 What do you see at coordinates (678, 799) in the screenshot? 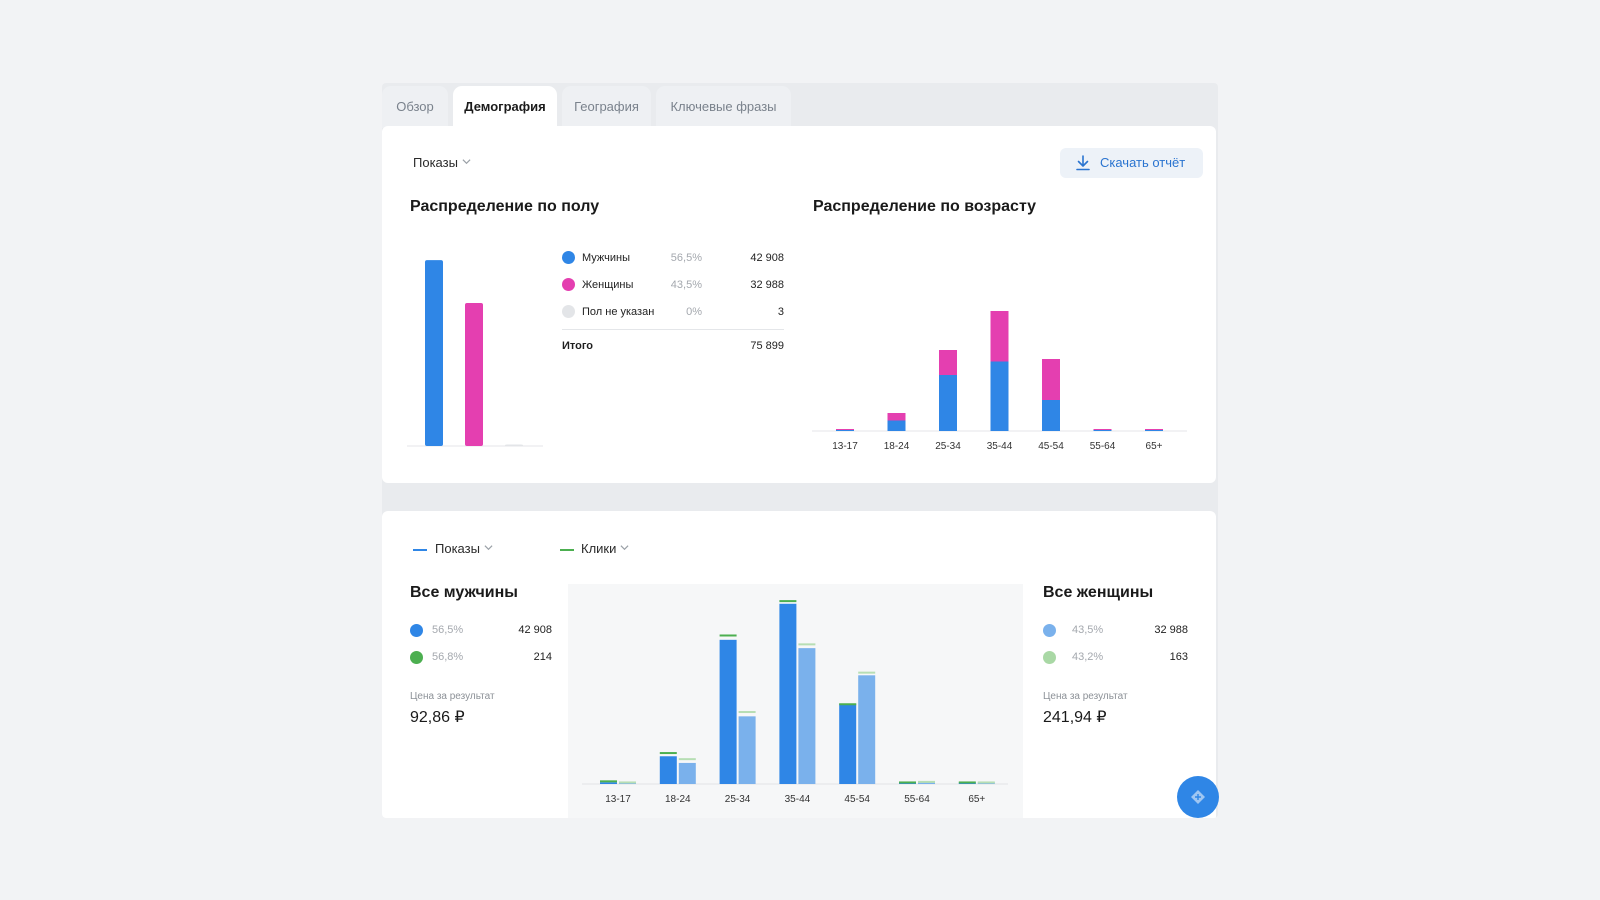
I see `compare-tick-label: 18-24` at bounding box center [678, 799].